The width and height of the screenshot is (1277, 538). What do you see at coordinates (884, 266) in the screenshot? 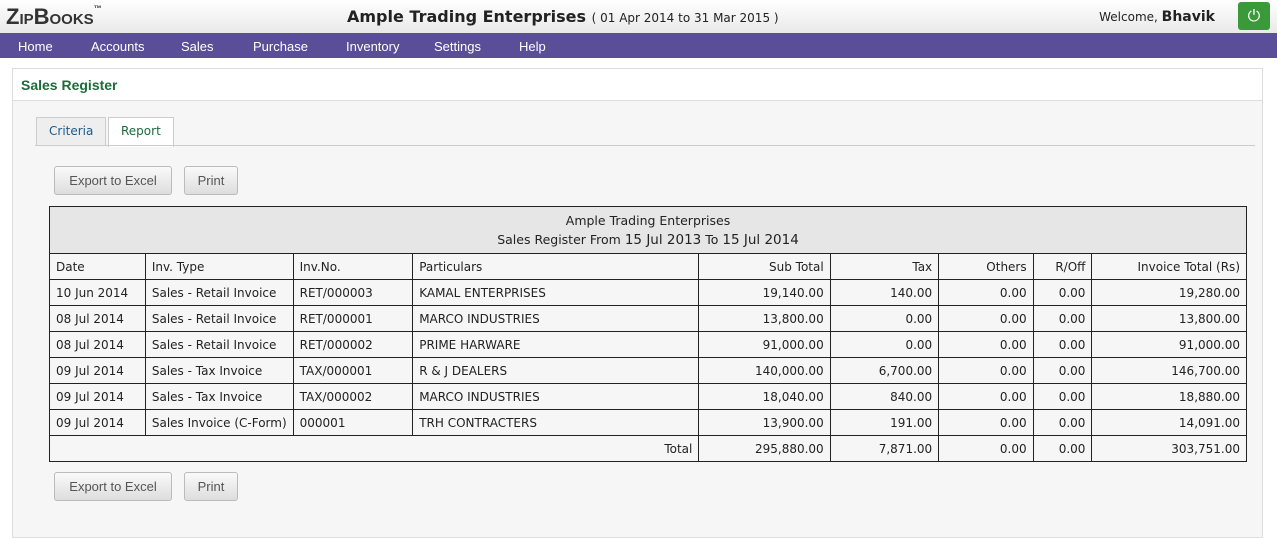
I see `column-header: Tax` at bounding box center [884, 266].